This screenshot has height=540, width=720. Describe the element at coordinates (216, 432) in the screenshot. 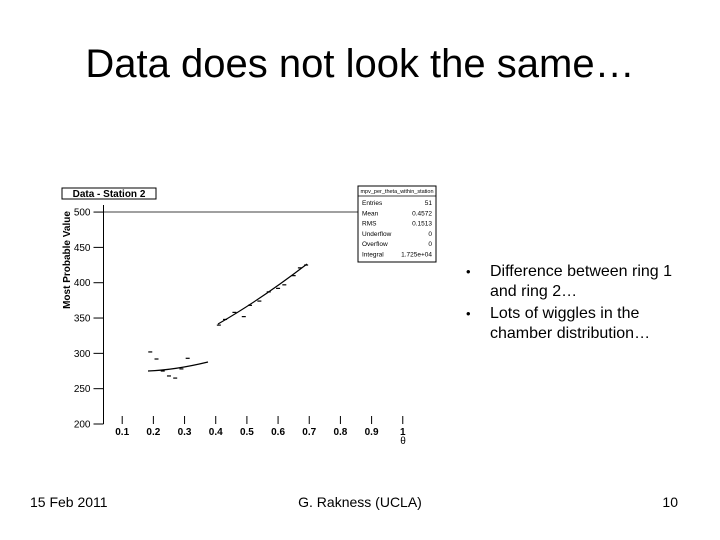

I see `x-tick-label: 0.4` at that location.